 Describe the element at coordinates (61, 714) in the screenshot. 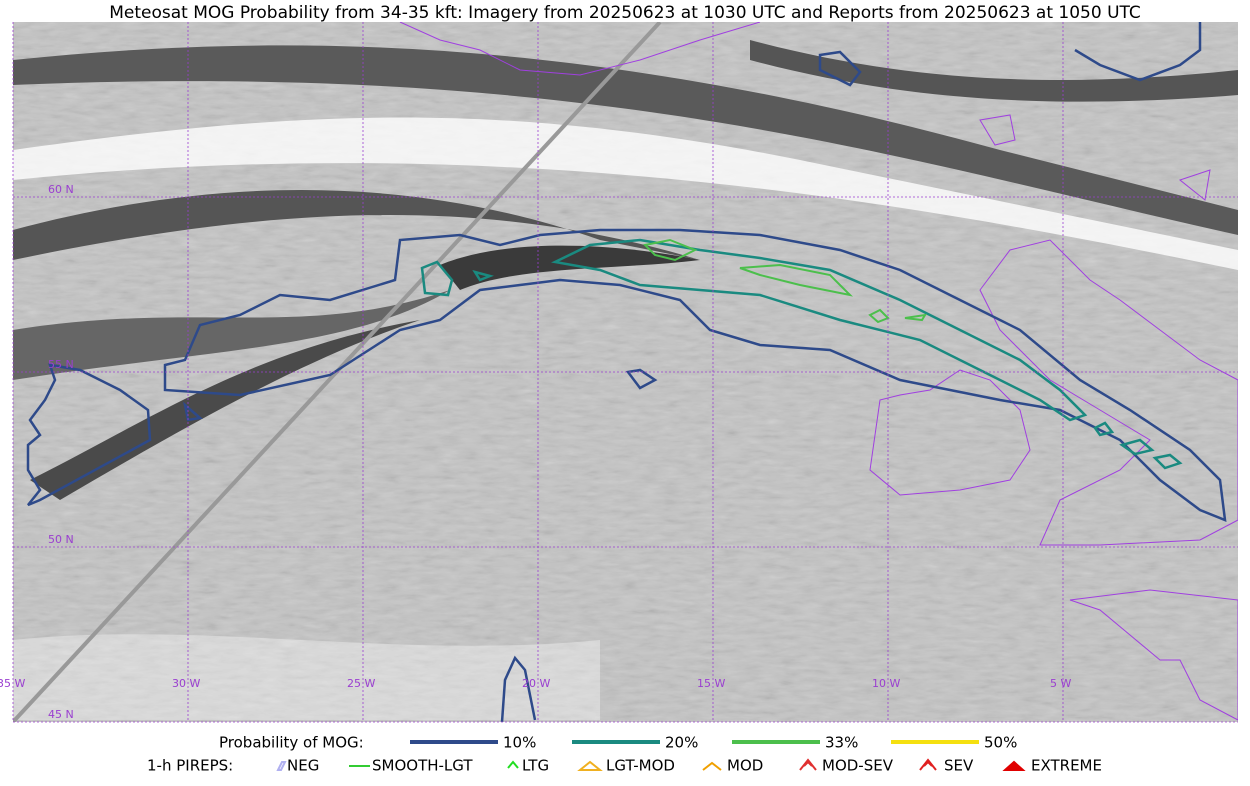

I see `lat-label: 45 N` at that location.